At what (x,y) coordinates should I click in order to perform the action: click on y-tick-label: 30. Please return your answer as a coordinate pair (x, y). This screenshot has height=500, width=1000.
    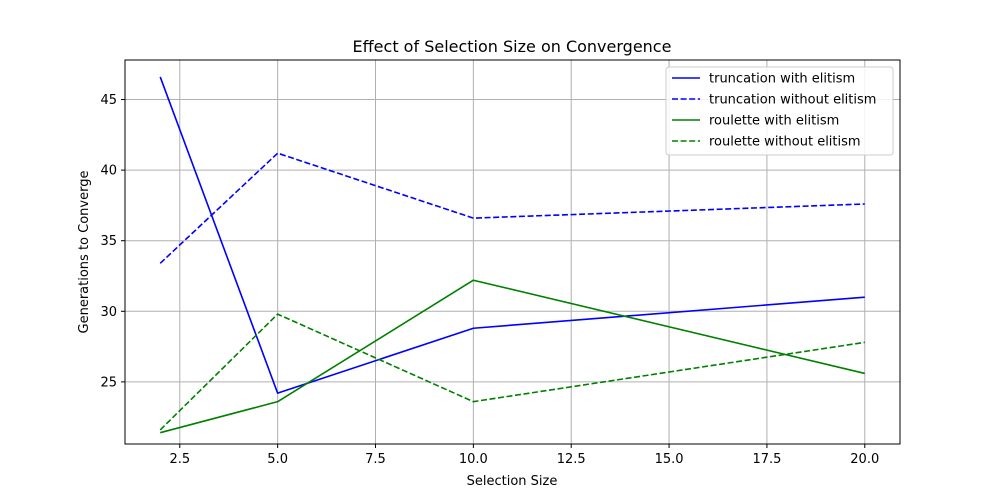
    Looking at the image, I should click on (108, 312).